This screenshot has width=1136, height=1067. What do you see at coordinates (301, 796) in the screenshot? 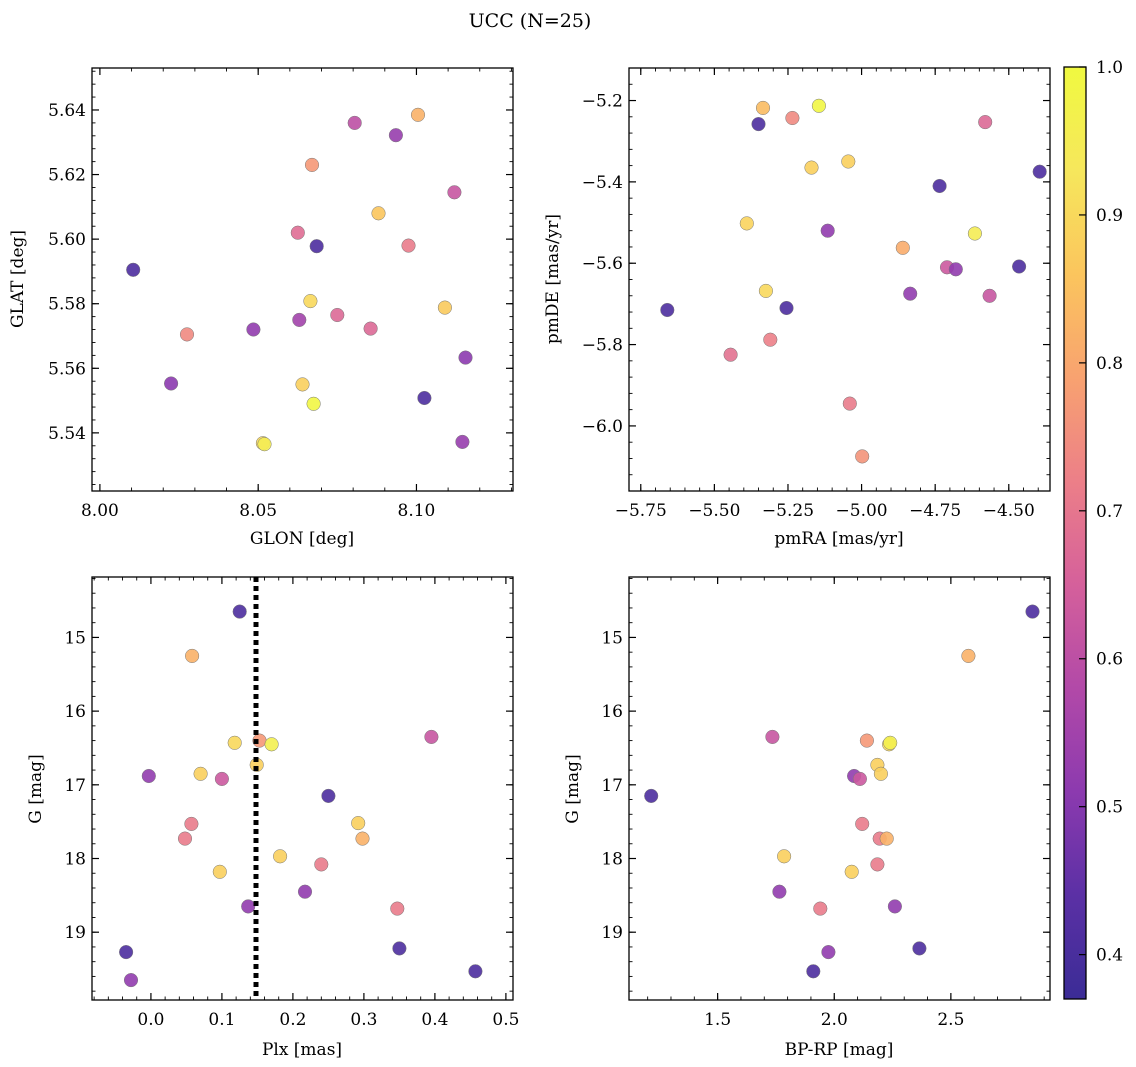
I see `panel-g-vs-plx-points` at bounding box center [301, 796].